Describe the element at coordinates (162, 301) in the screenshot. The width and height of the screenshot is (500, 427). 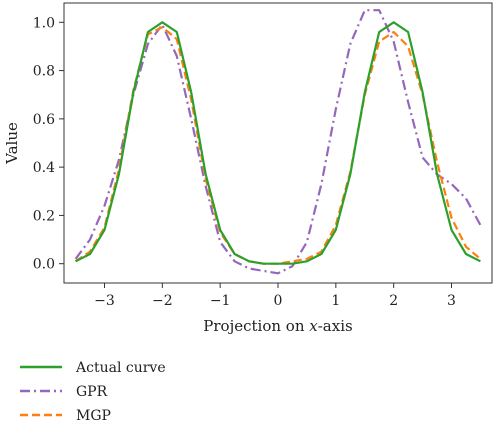
I see `x-tick-label: −2` at that location.